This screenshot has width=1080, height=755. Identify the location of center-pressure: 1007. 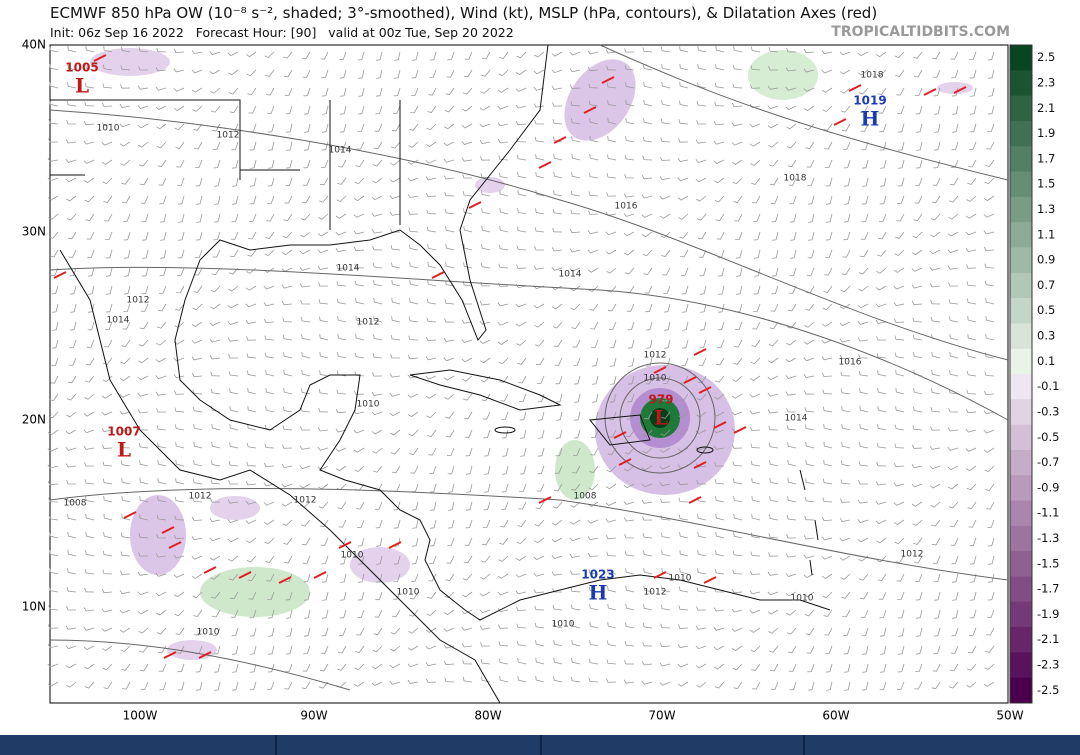
(123, 432).